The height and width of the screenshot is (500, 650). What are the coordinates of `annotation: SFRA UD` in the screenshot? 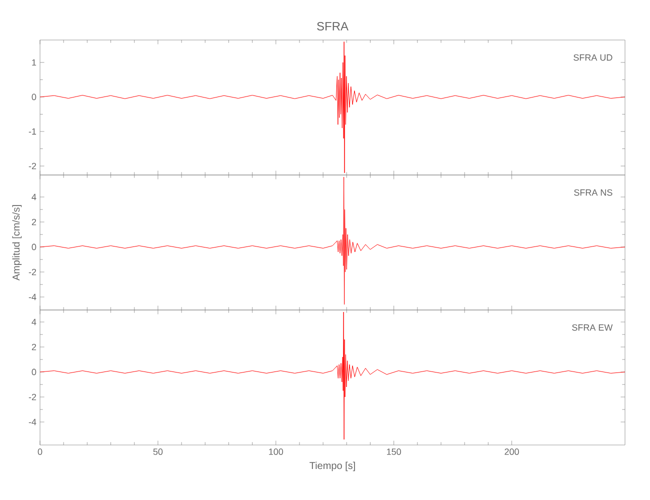 It's located at (593, 57).